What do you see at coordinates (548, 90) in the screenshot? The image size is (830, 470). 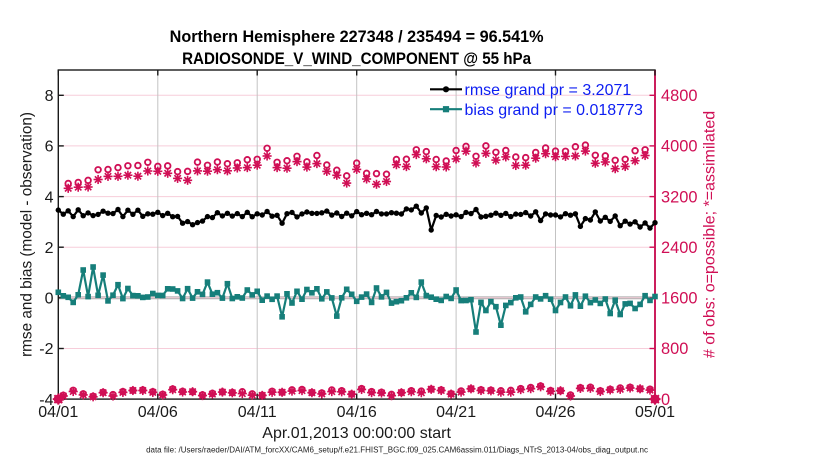 I see `svg-text: rmse grand pr = 3.2071` at bounding box center [548, 90].